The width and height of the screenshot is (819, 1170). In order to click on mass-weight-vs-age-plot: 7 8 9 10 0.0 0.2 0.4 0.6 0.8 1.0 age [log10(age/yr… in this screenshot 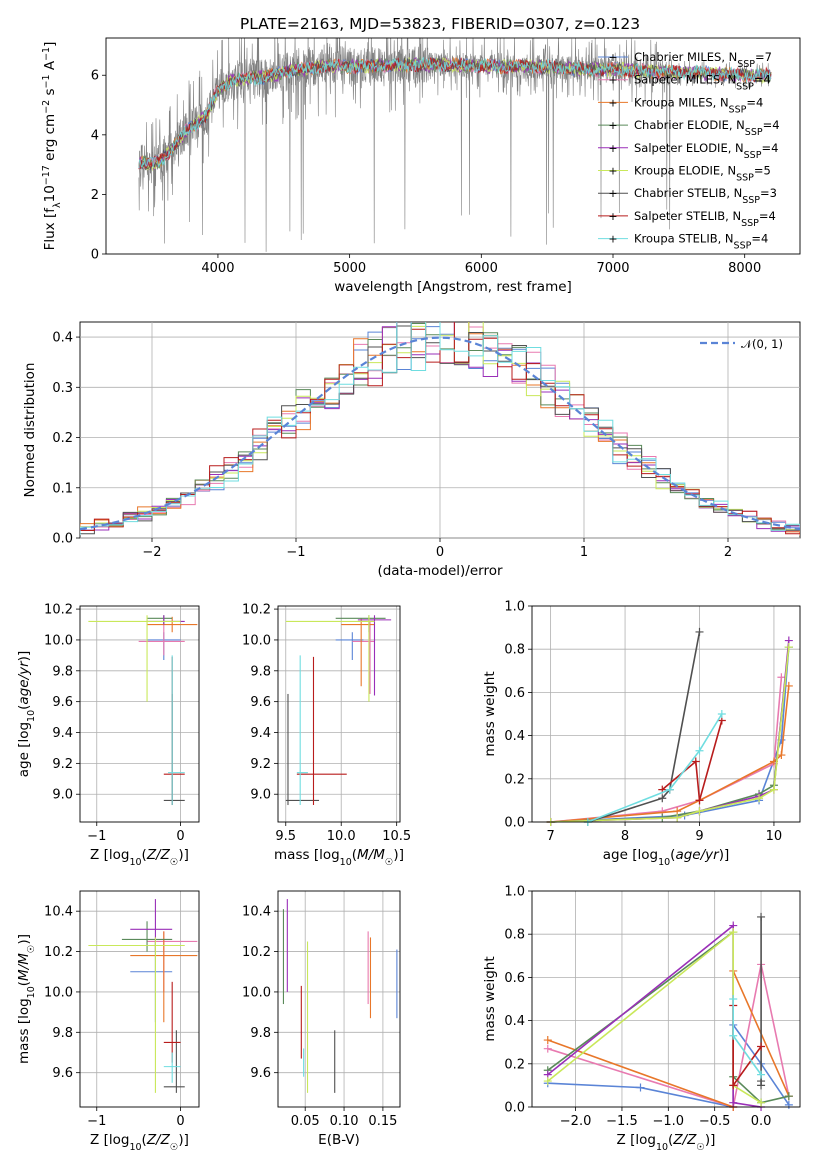, I will do `click(641, 734)`.